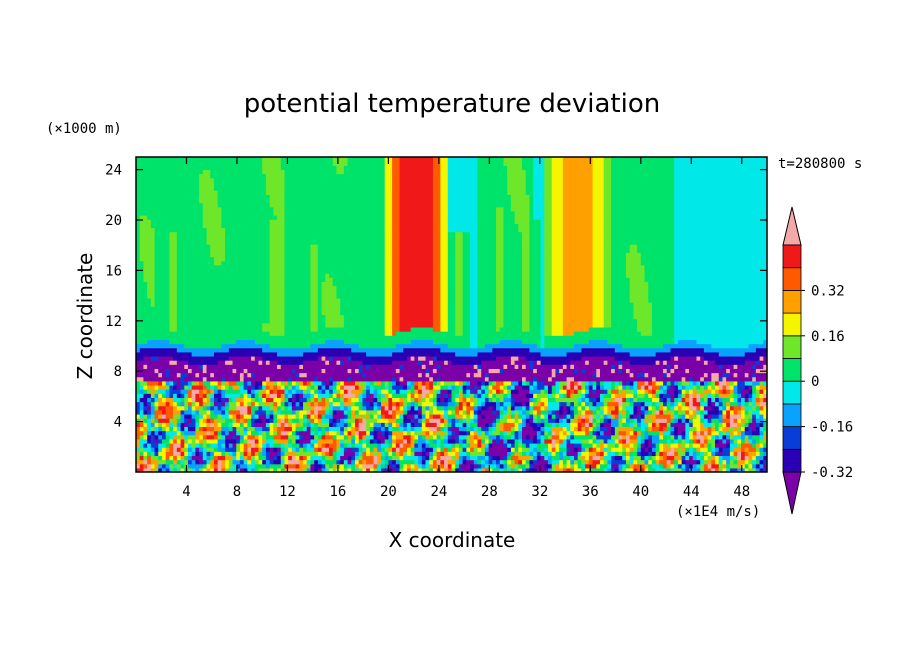 This screenshot has height=654, width=904. Describe the element at coordinates (590, 492) in the screenshot. I see `x-tick-label: 36` at that location.